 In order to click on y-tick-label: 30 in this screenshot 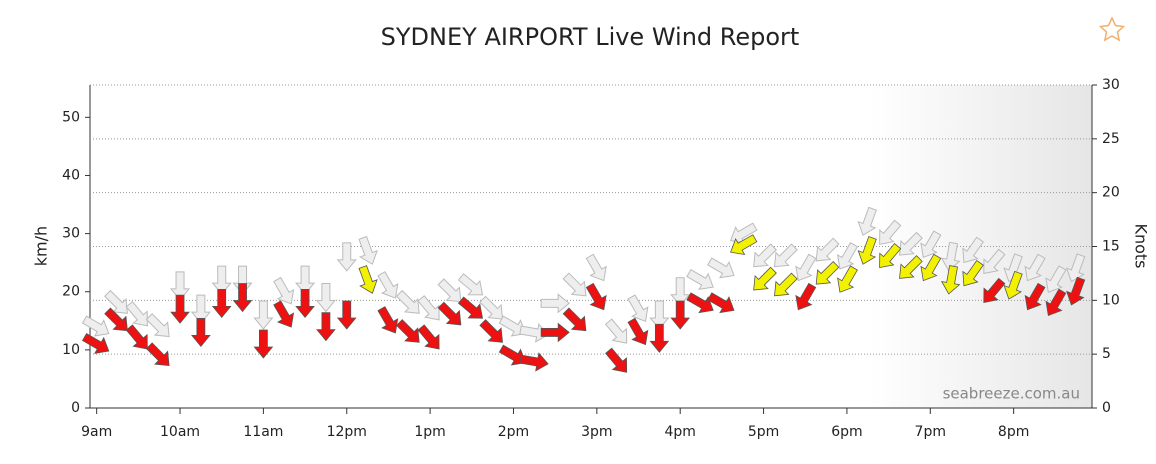, I will do `click(71, 234)`.